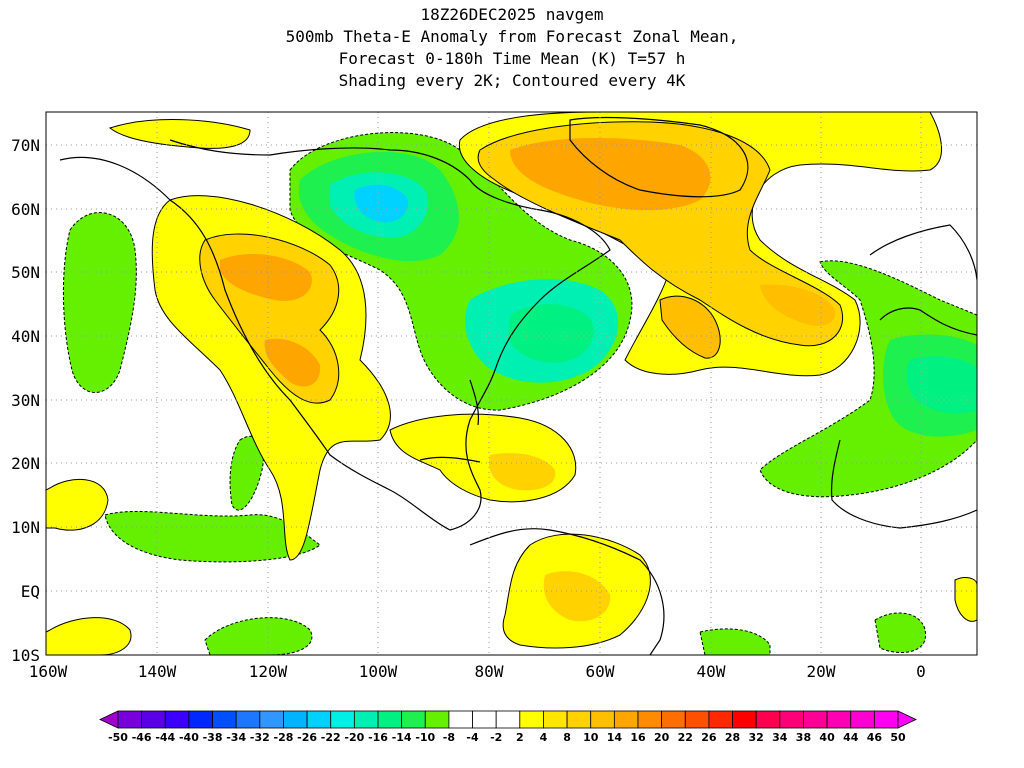 The image size is (1024, 768). What do you see at coordinates (798, 305) in the screenshot?
I see `positive-anomaly-atlantic-core` at bounding box center [798, 305].